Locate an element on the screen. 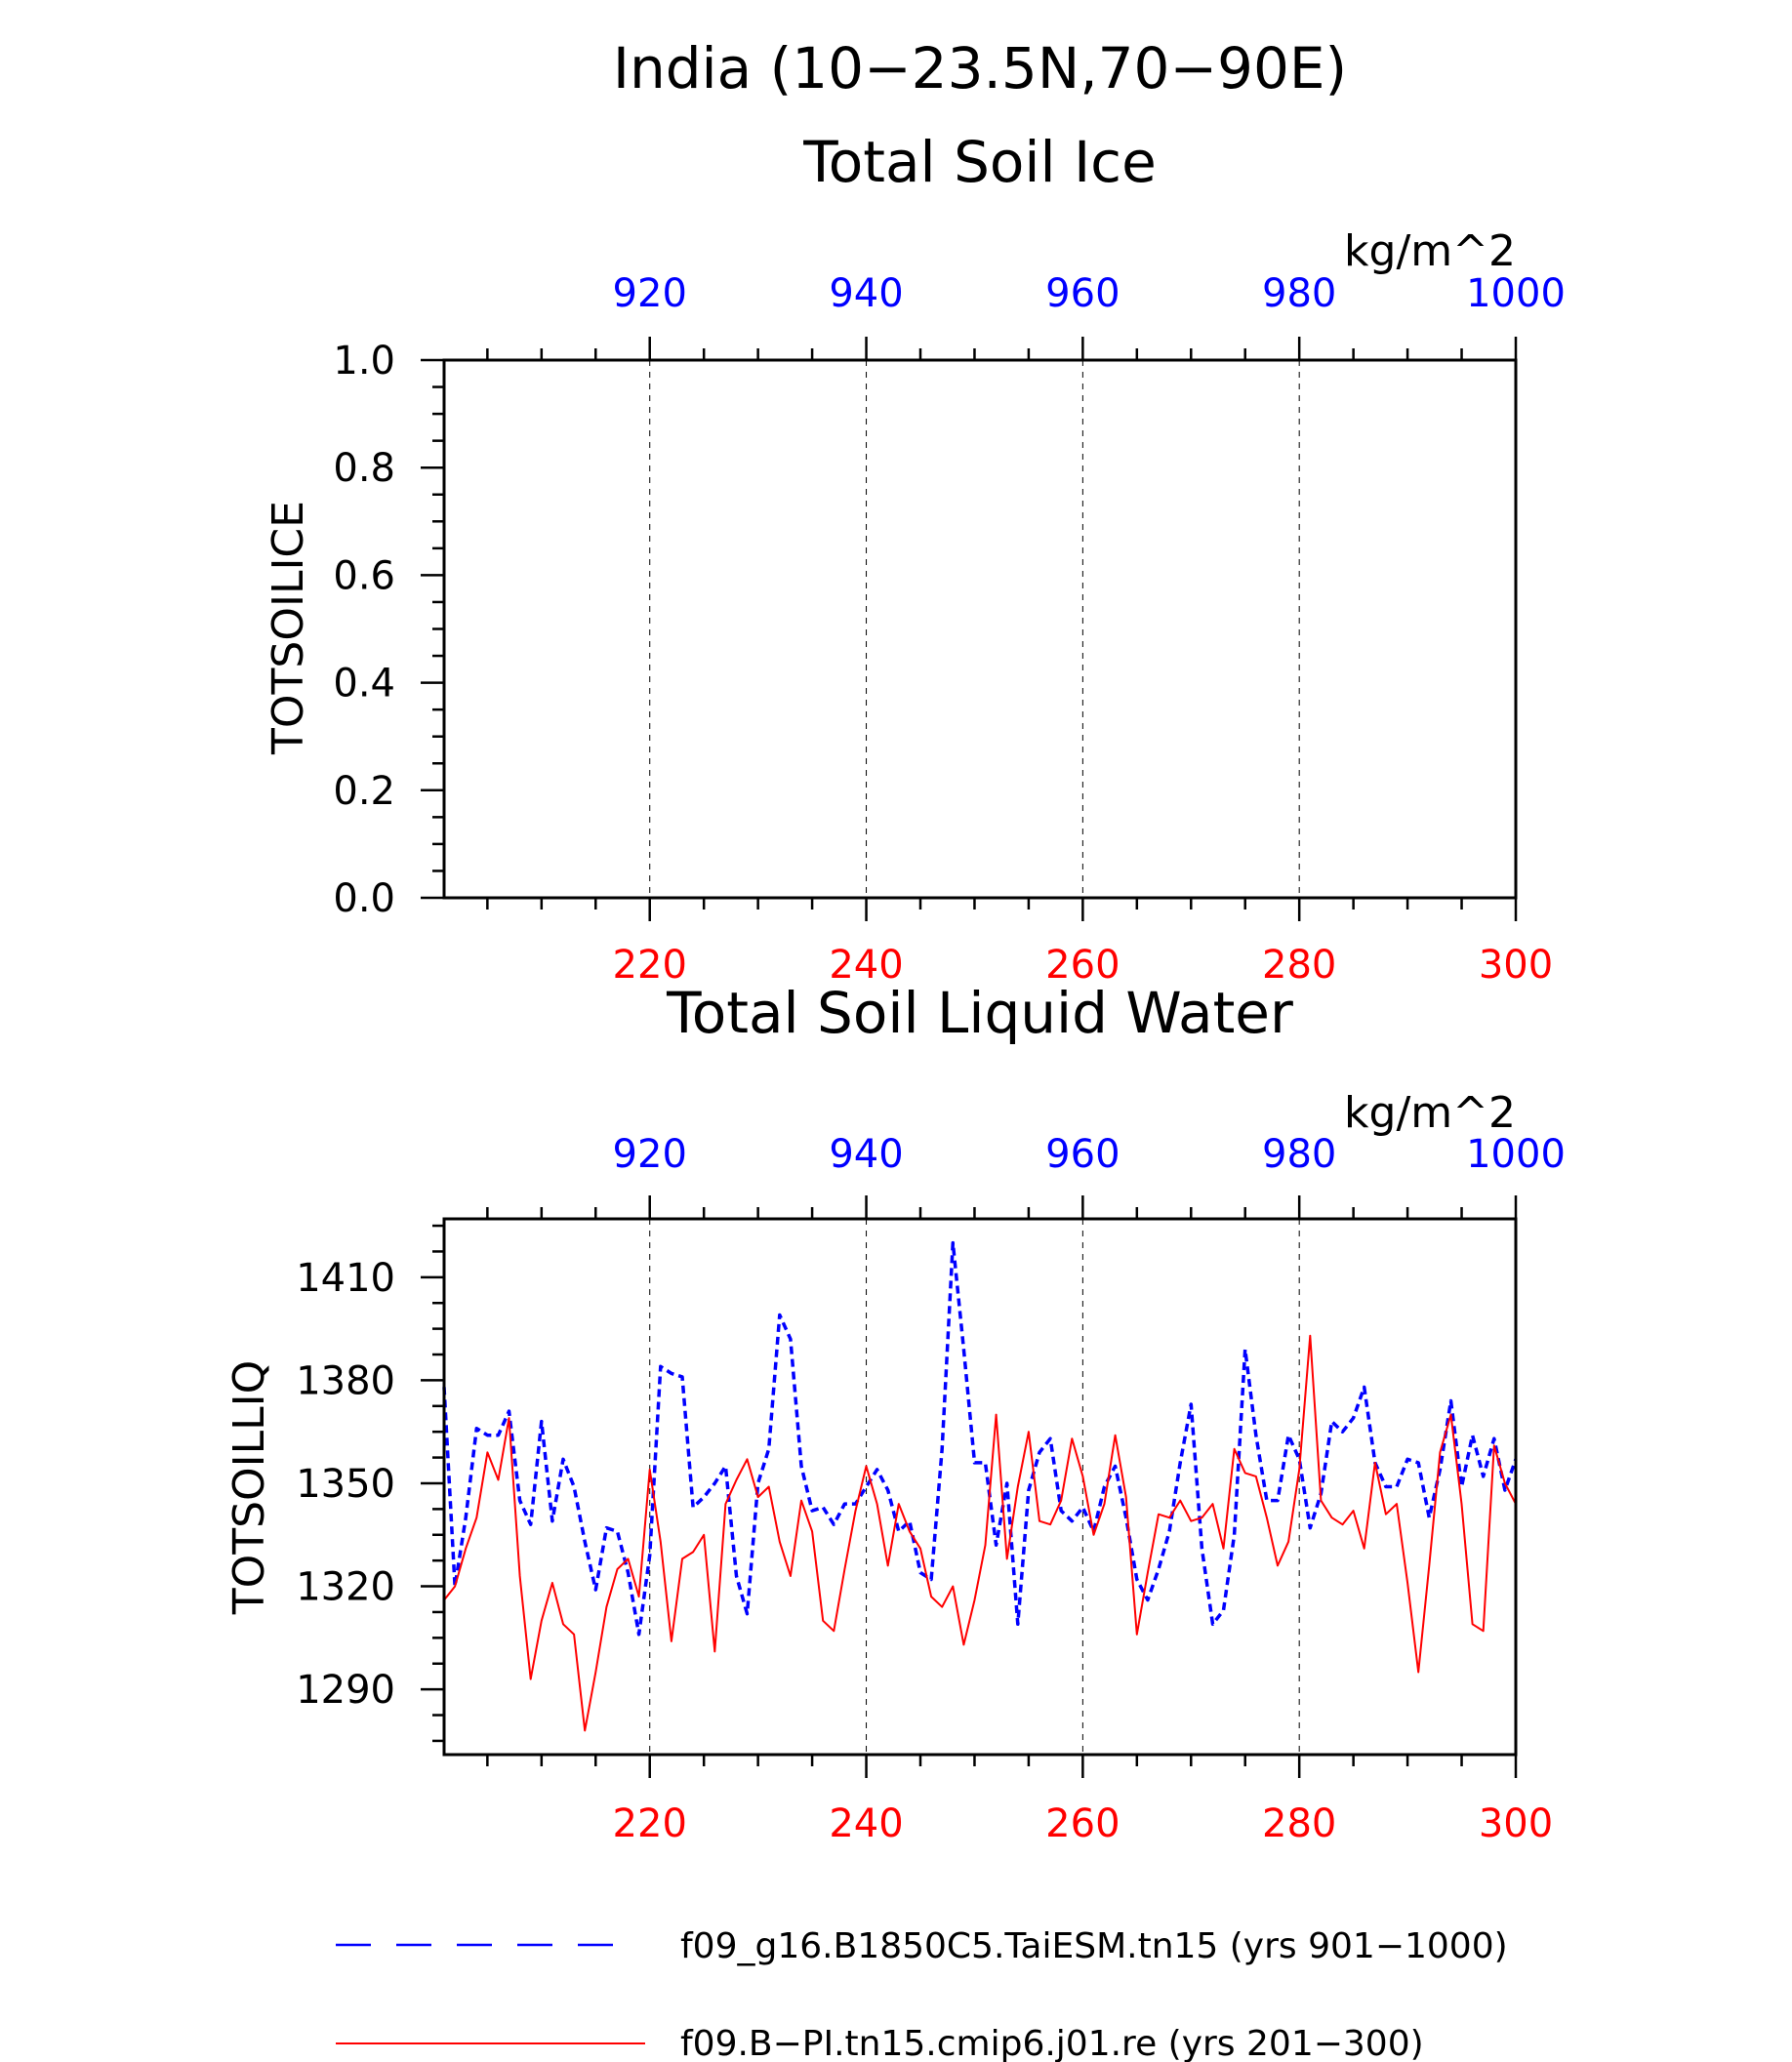 The height and width of the screenshot is (2062, 1792). panel-title: Total Soil Liquid Water is located at coordinates (979, 1013).